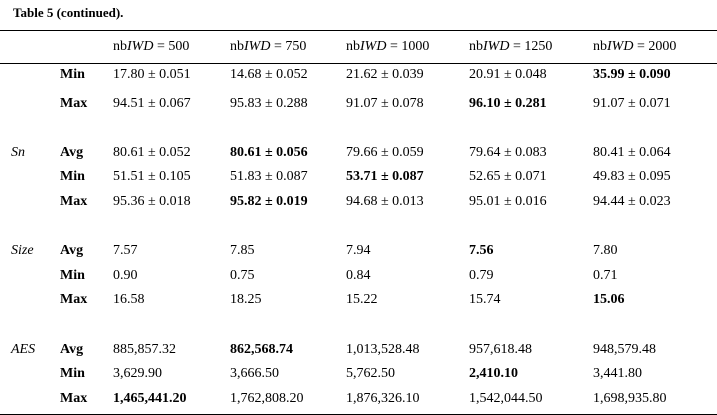 This screenshot has width=717, height=415. I want to click on table-cell: 51.51 ± 0.105, so click(152, 176).